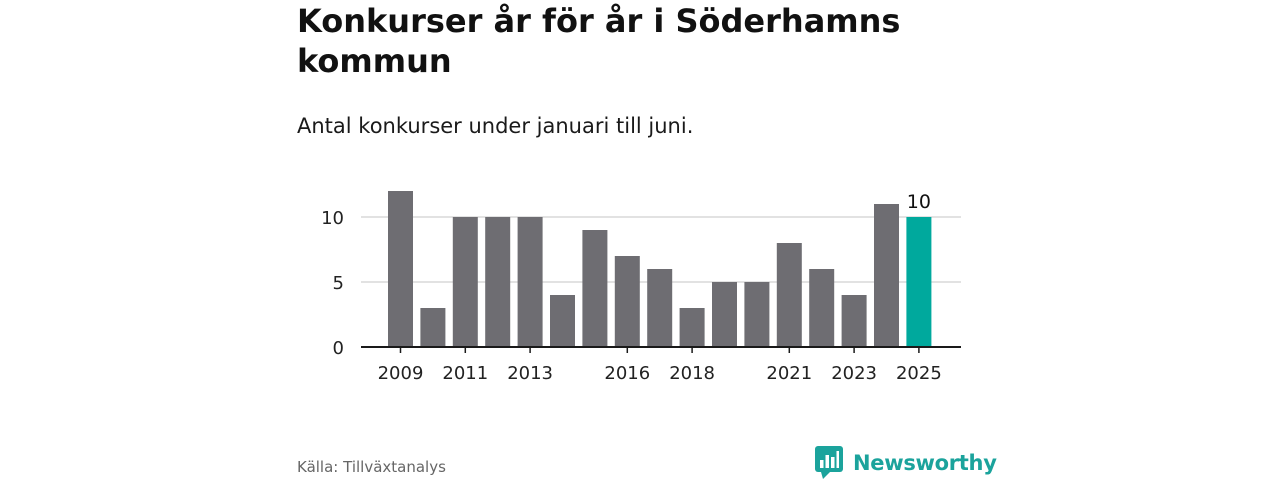 This screenshot has width=1280, height=480. Describe the element at coordinates (724, 314) in the screenshot. I see `bar-2019` at that location.